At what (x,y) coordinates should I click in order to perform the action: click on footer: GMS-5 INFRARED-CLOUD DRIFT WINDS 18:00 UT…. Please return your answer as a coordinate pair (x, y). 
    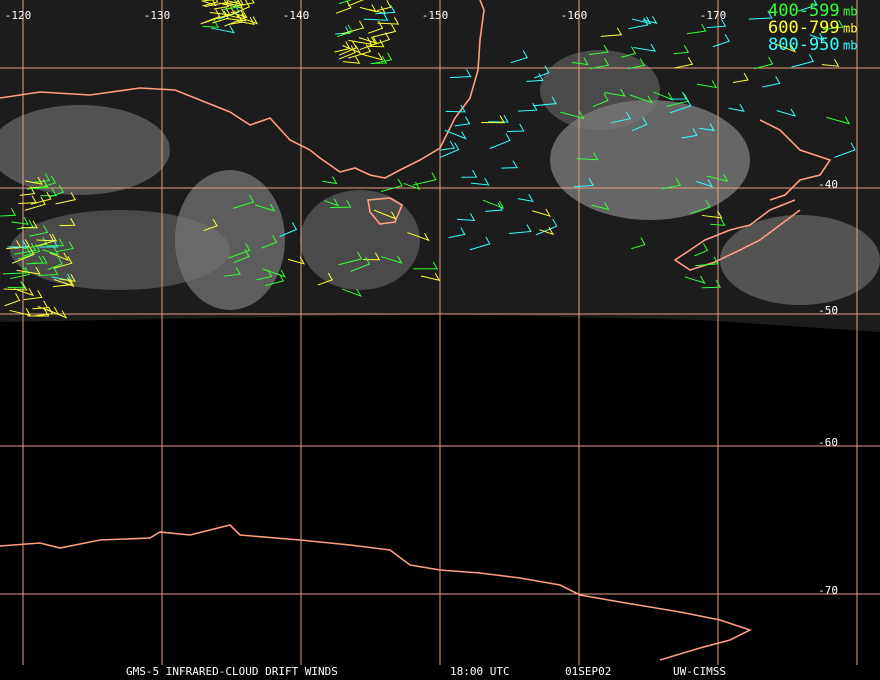
    Looking at the image, I should click on (426, 671).